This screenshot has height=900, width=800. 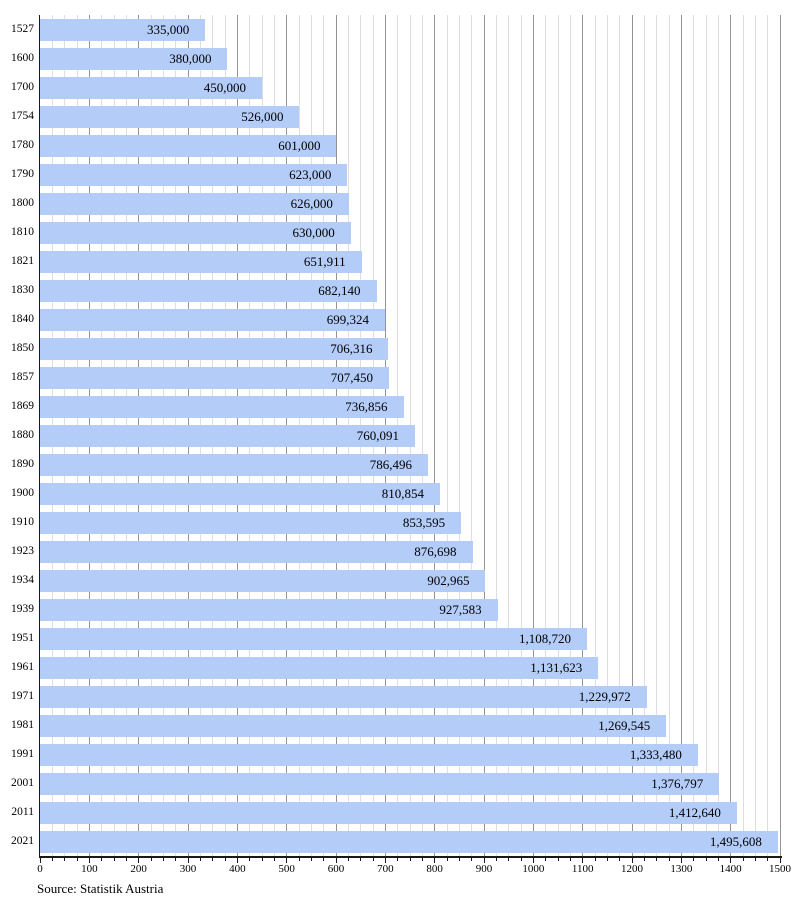 What do you see at coordinates (388, 812) in the screenshot?
I see `bar: 1,412,640` at bounding box center [388, 812].